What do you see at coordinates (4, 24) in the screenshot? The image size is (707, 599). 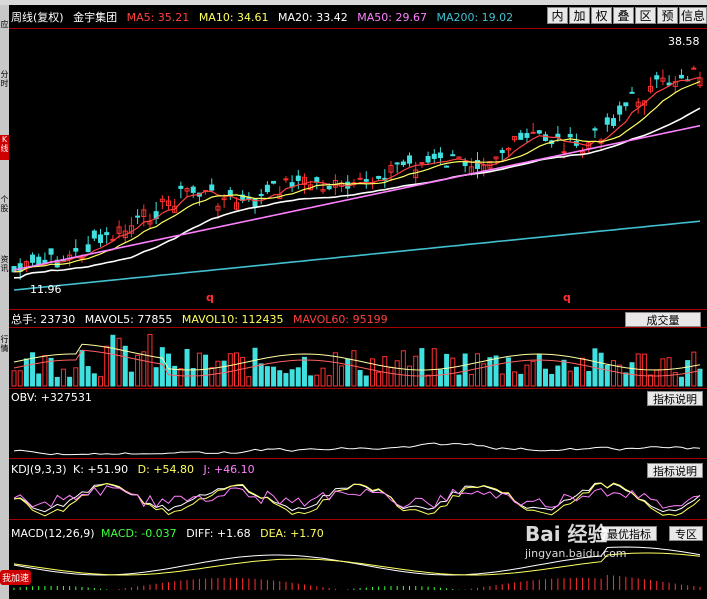 I see `rail-tab-0: 应` at bounding box center [4, 24].